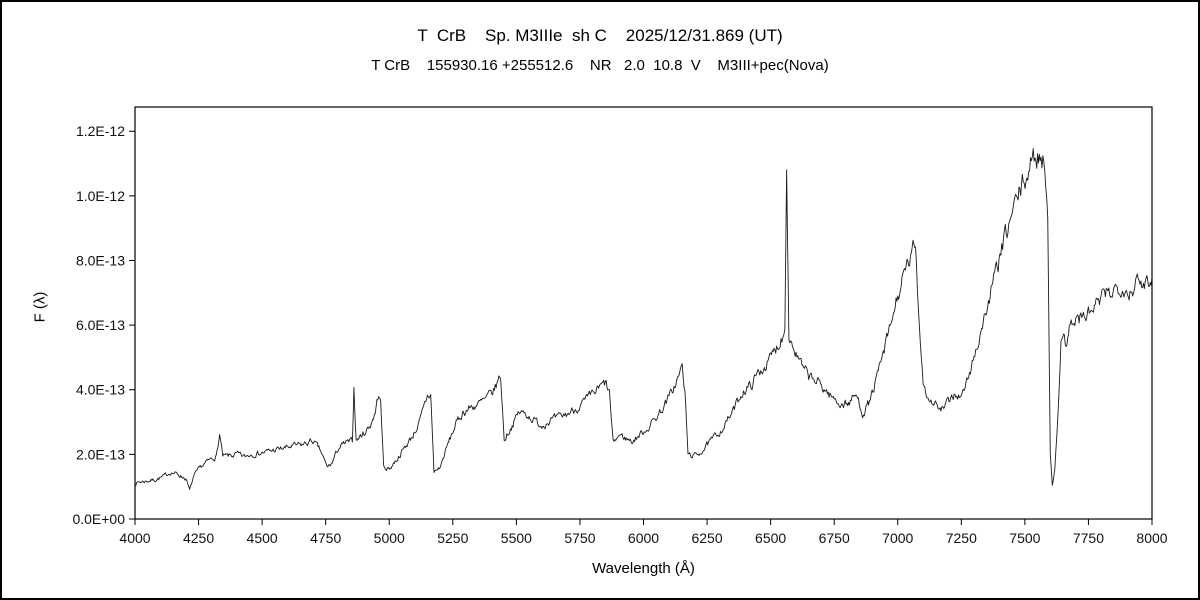 This screenshot has height=600, width=1200. What do you see at coordinates (706, 538) in the screenshot?
I see `x-tick-label: 6250` at bounding box center [706, 538].